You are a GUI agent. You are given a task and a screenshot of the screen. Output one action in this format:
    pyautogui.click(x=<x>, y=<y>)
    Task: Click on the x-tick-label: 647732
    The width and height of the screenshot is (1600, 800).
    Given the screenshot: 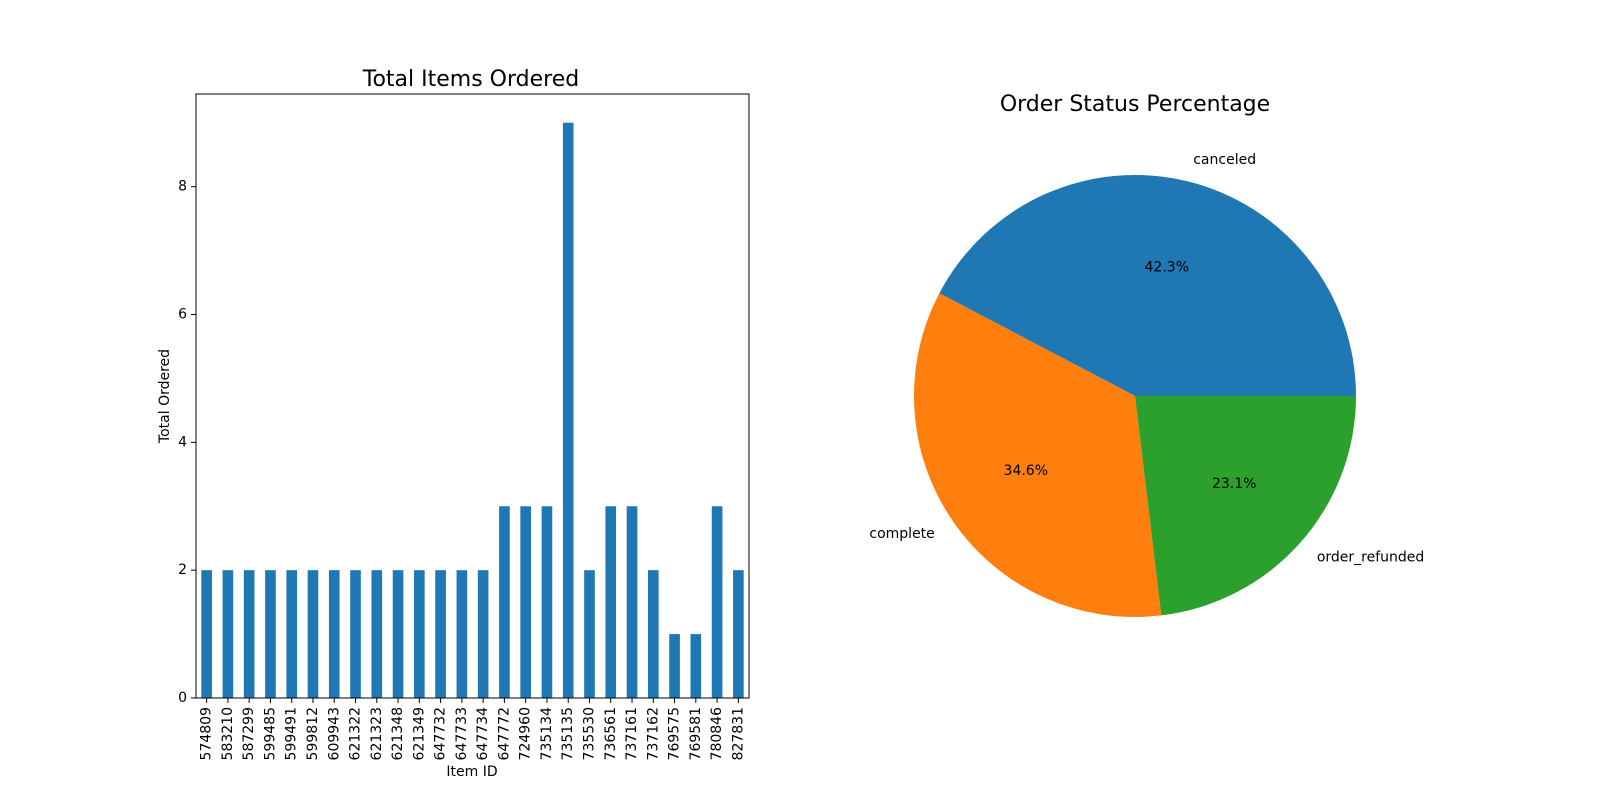 What is the action you would take?
    pyautogui.click(x=441, y=733)
    